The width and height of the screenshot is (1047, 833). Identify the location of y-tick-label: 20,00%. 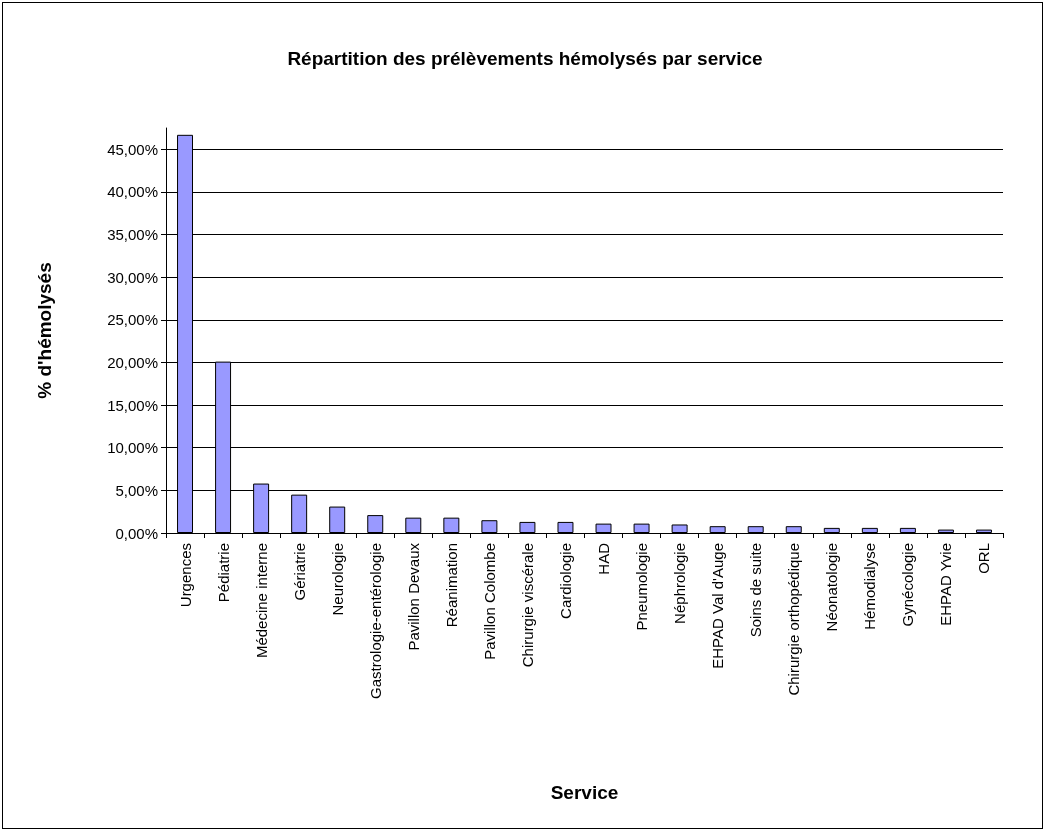
(132, 362).